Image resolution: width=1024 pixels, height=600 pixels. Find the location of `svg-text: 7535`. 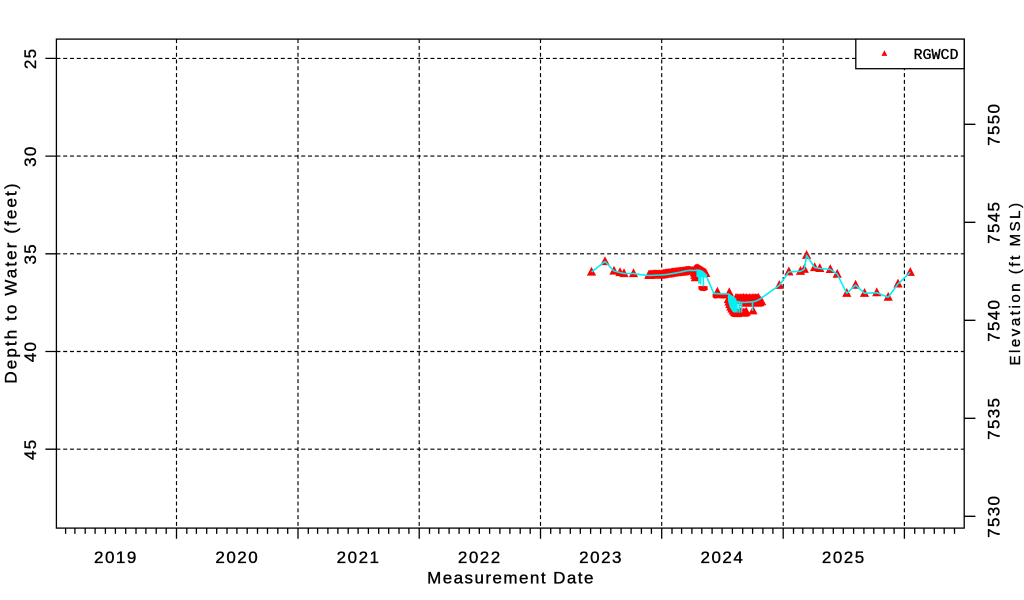

svg-text: 7535 is located at coordinates (993, 418).